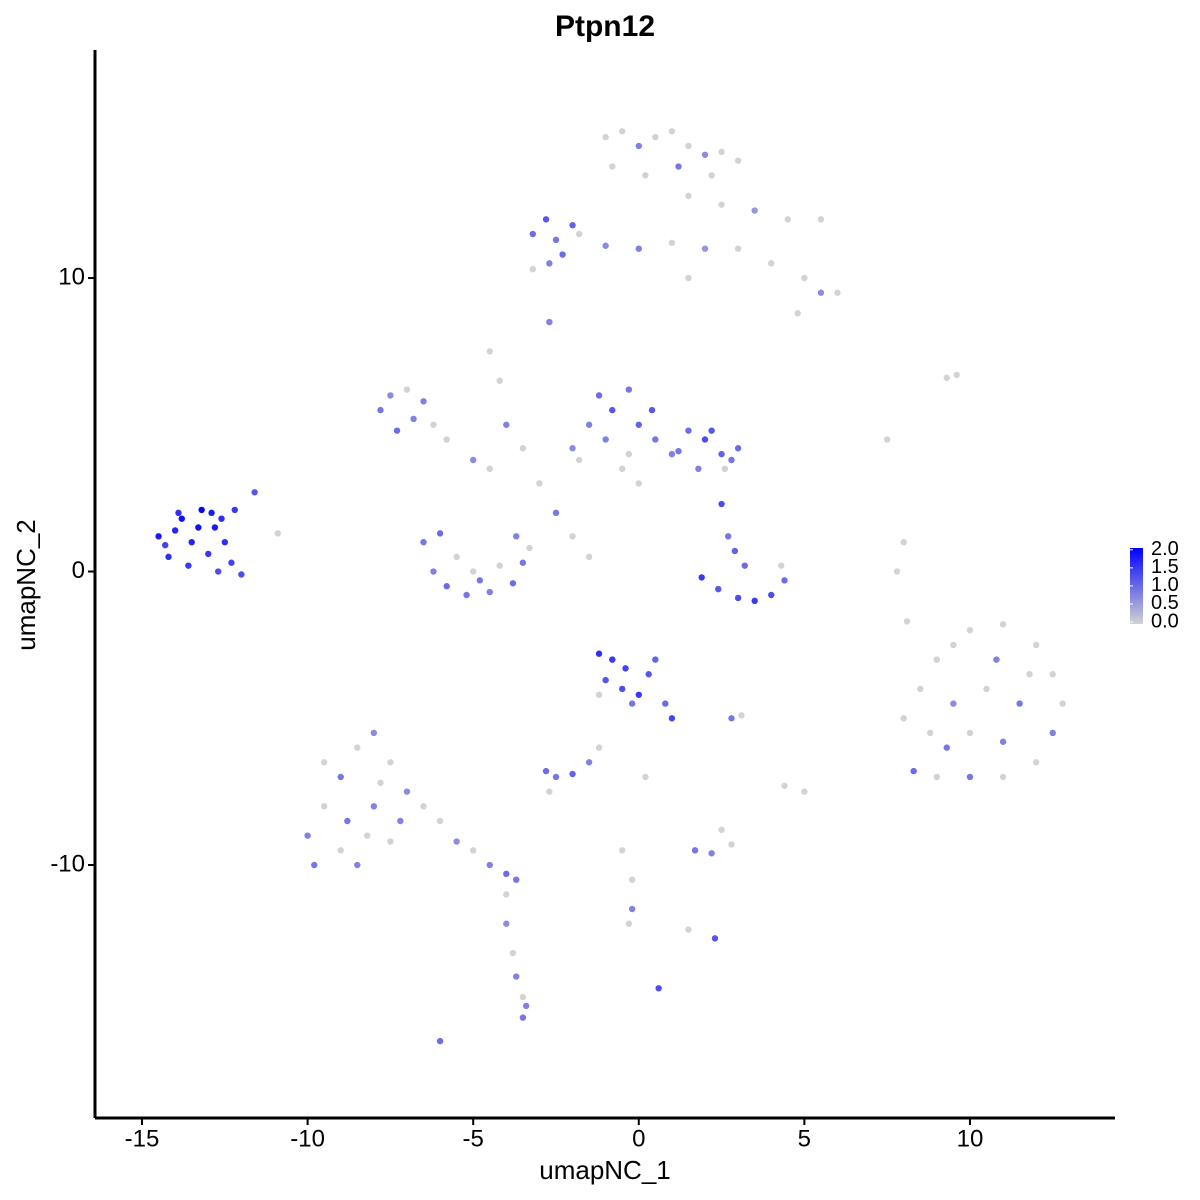 The width and height of the screenshot is (1200, 1200). Describe the element at coordinates (638, 1138) in the screenshot. I see `x-tick-label: 0` at that location.